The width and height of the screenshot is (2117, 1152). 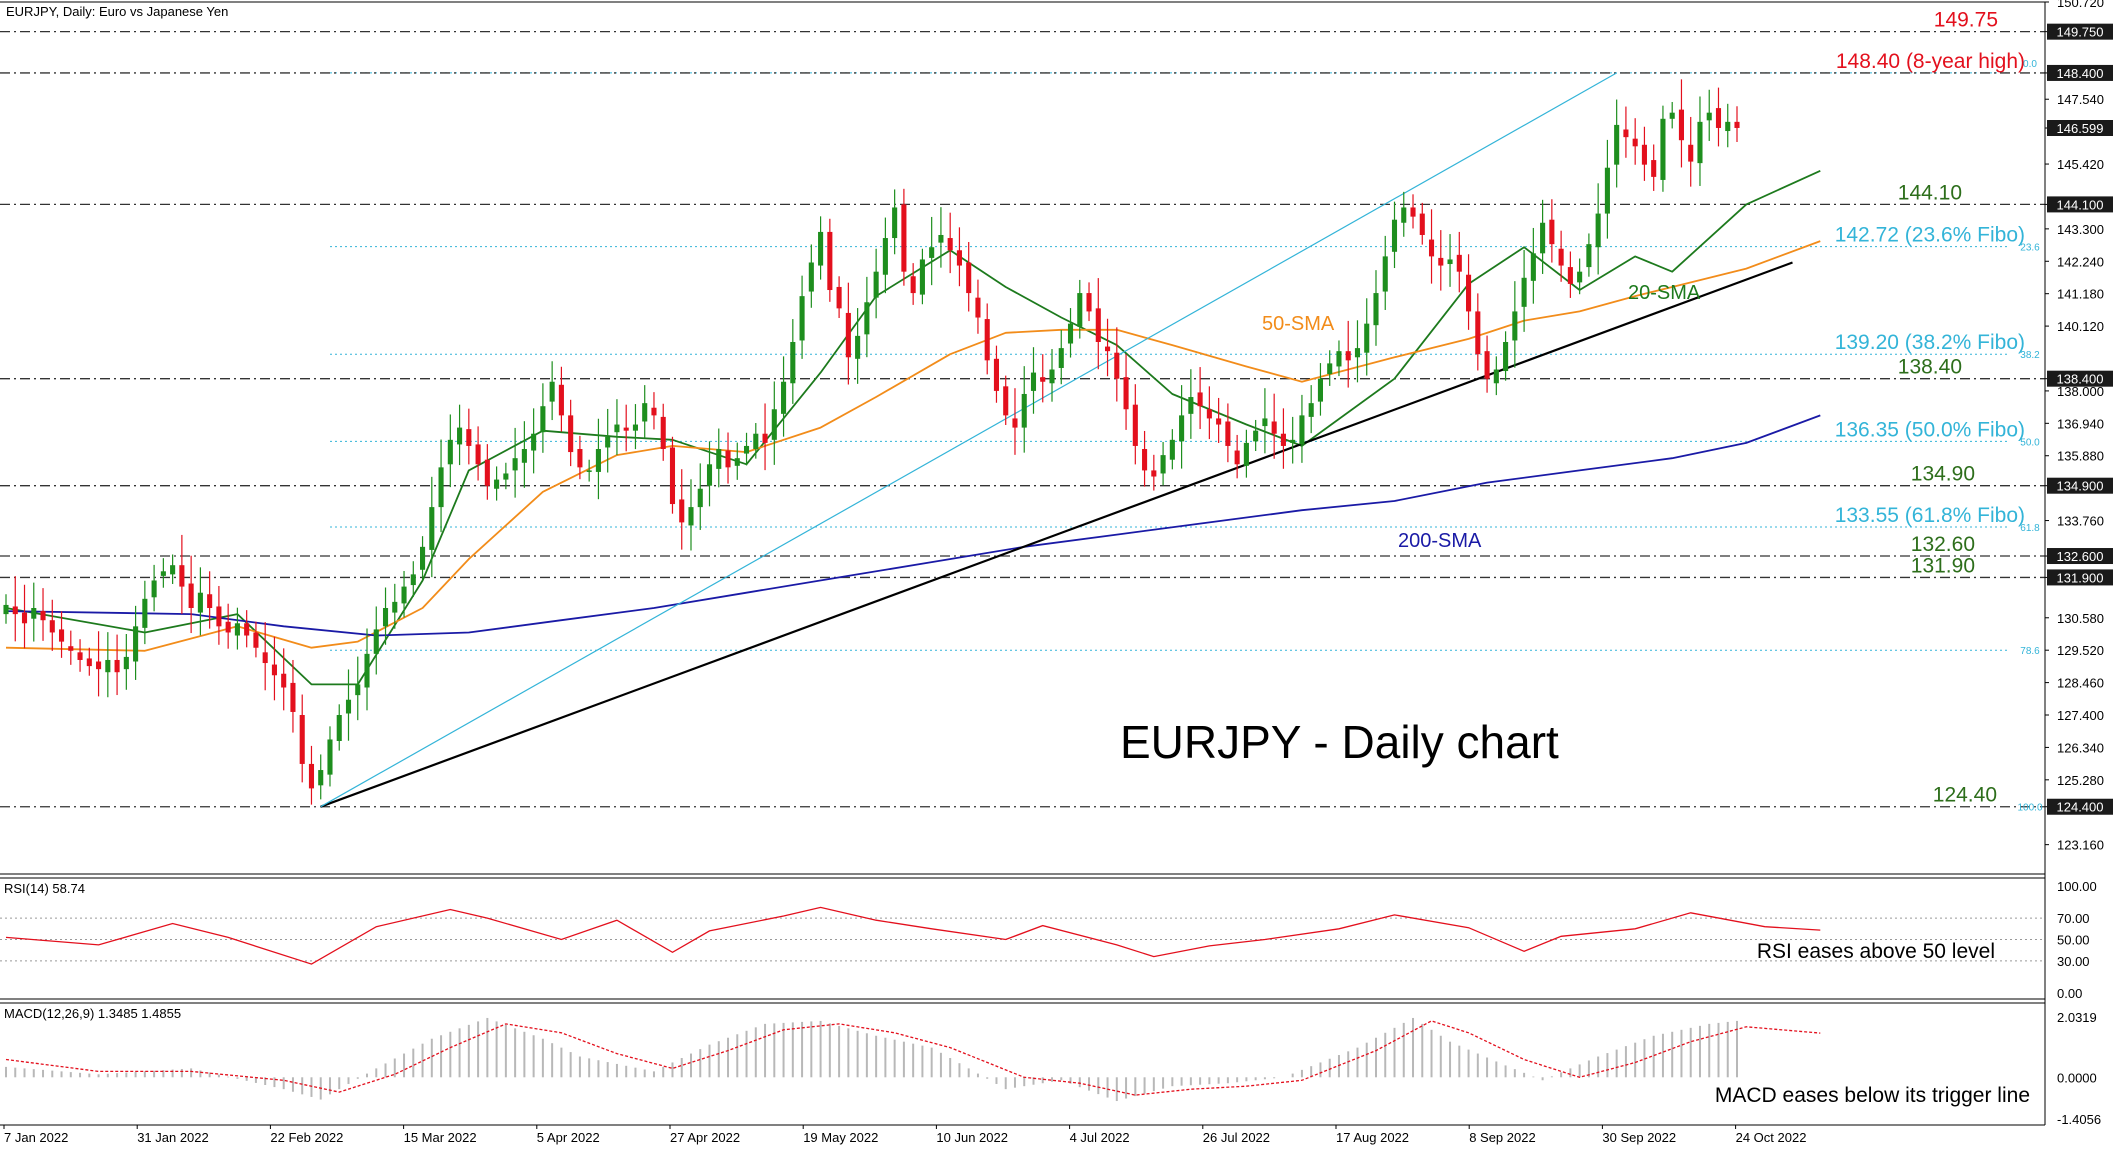 I want to click on rsi-tick-label-3: 30.00, so click(x=2073, y=961).